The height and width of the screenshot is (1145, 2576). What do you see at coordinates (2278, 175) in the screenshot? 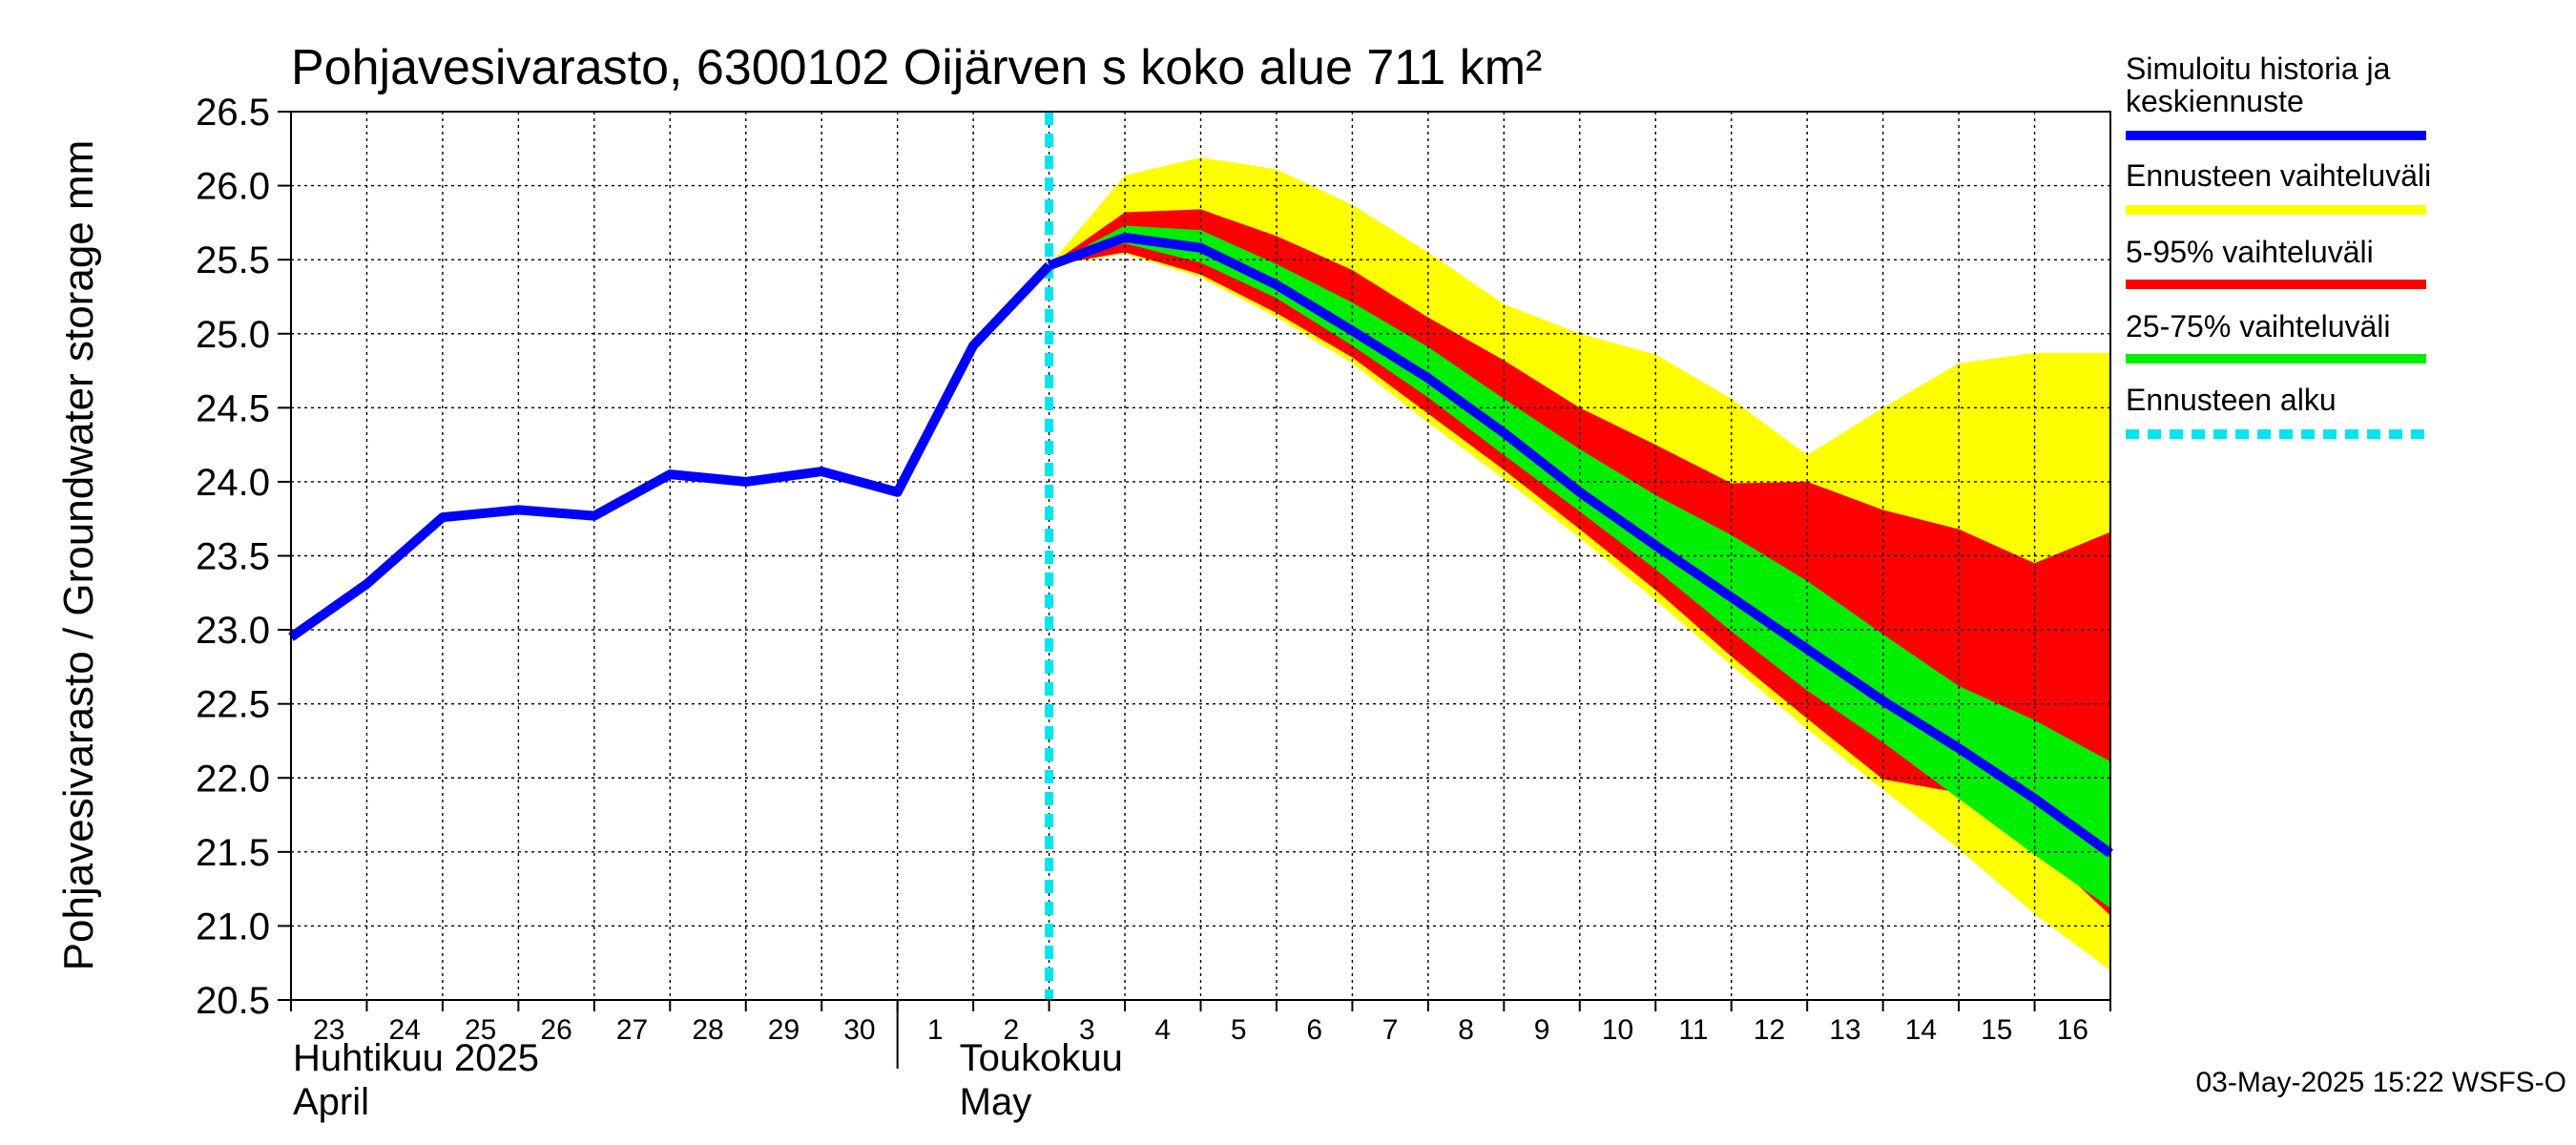
I see `legend-label: Ennusteen vaihteluväli` at bounding box center [2278, 175].